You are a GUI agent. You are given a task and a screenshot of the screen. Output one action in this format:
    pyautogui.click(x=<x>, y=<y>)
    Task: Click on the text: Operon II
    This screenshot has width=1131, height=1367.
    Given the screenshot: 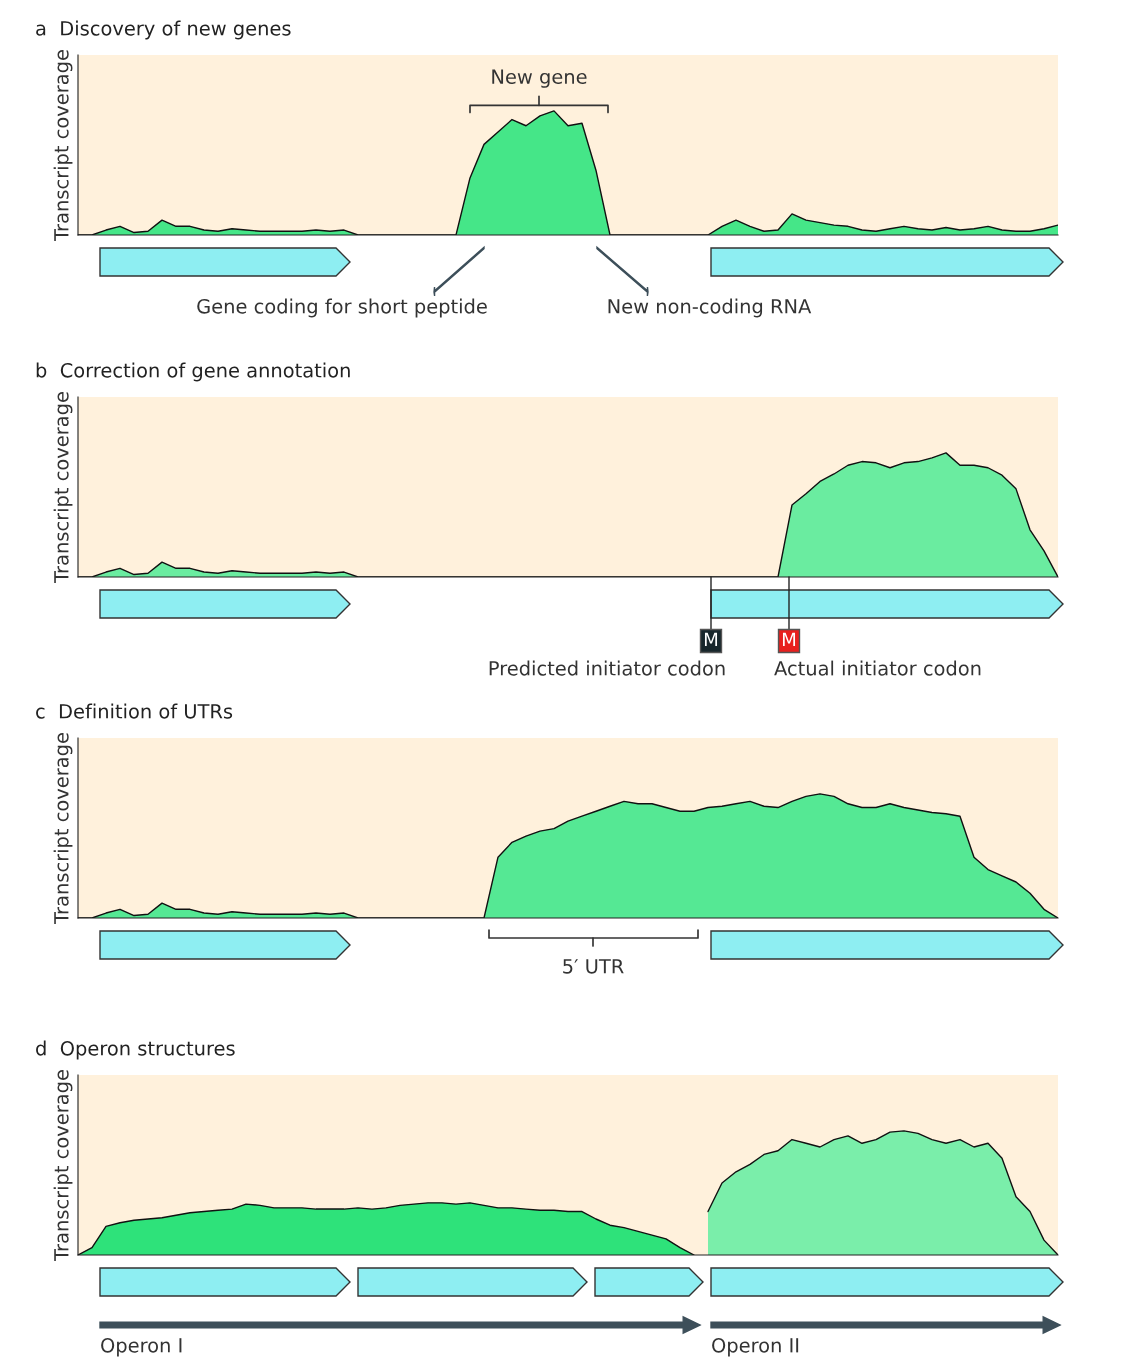 What is the action you would take?
    pyautogui.click(x=755, y=1347)
    